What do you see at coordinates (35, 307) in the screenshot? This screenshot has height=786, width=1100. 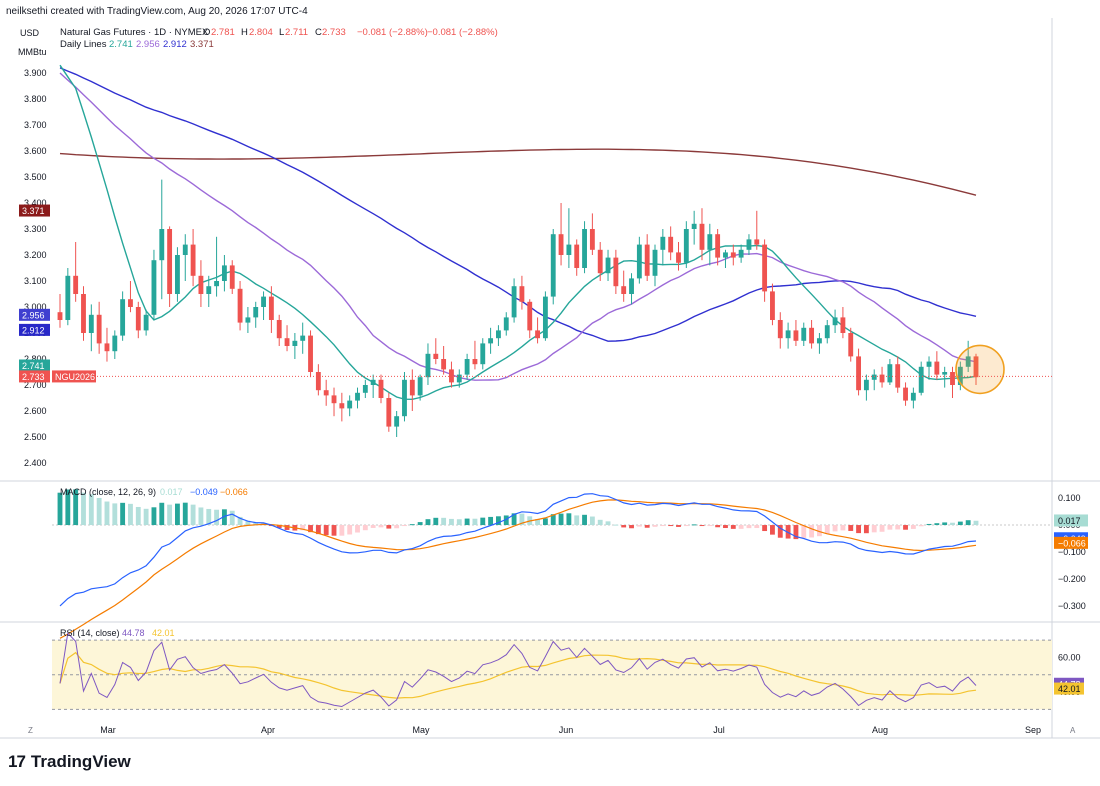 I see `price-tick-label: 3.000` at bounding box center [35, 307].